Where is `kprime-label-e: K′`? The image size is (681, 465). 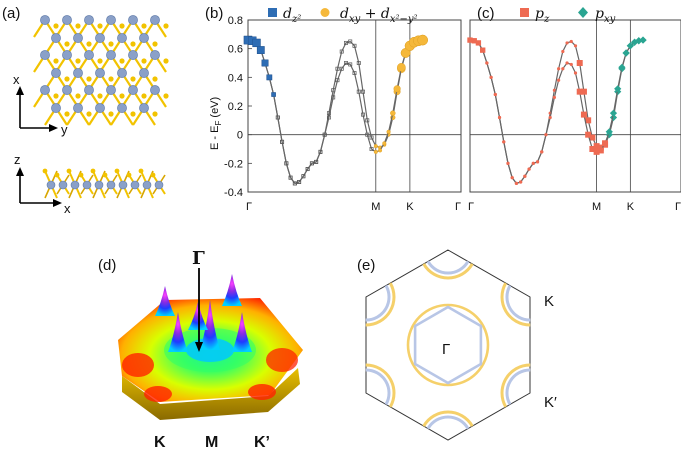
kprime-label-e: K′ is located at coordinates (550, 402).